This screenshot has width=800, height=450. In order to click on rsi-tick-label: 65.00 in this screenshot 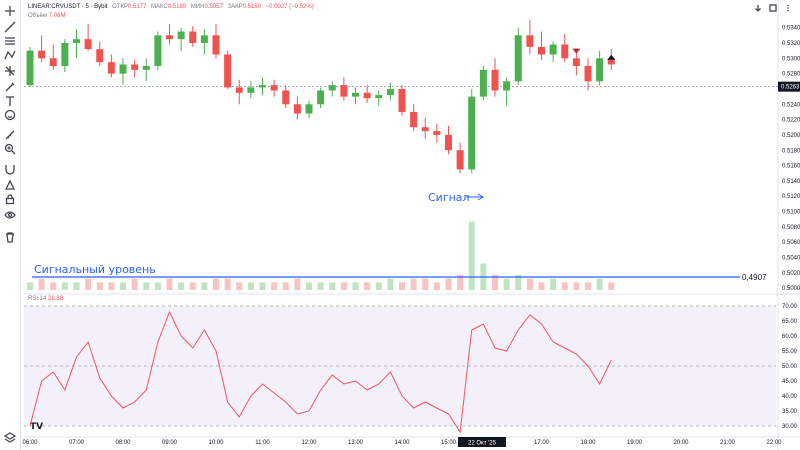, I will do `click(790, 322)`.